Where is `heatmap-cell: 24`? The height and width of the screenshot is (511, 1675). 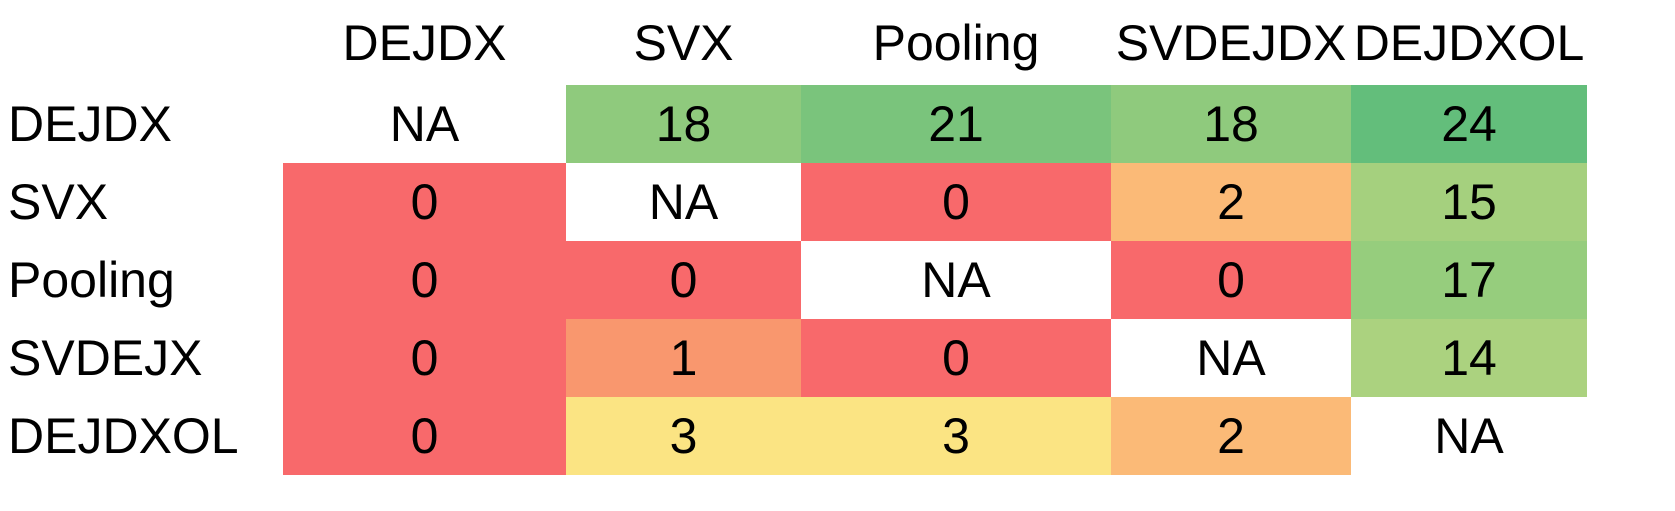
heatmap-cell: 24 is located at coordinates (1469, 124).